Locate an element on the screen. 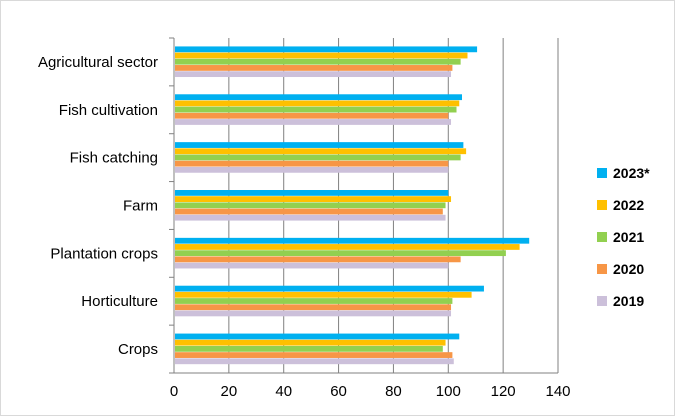  legend: 2023* 2022 2021 2020 2019 is located at coordinates (623, 237).